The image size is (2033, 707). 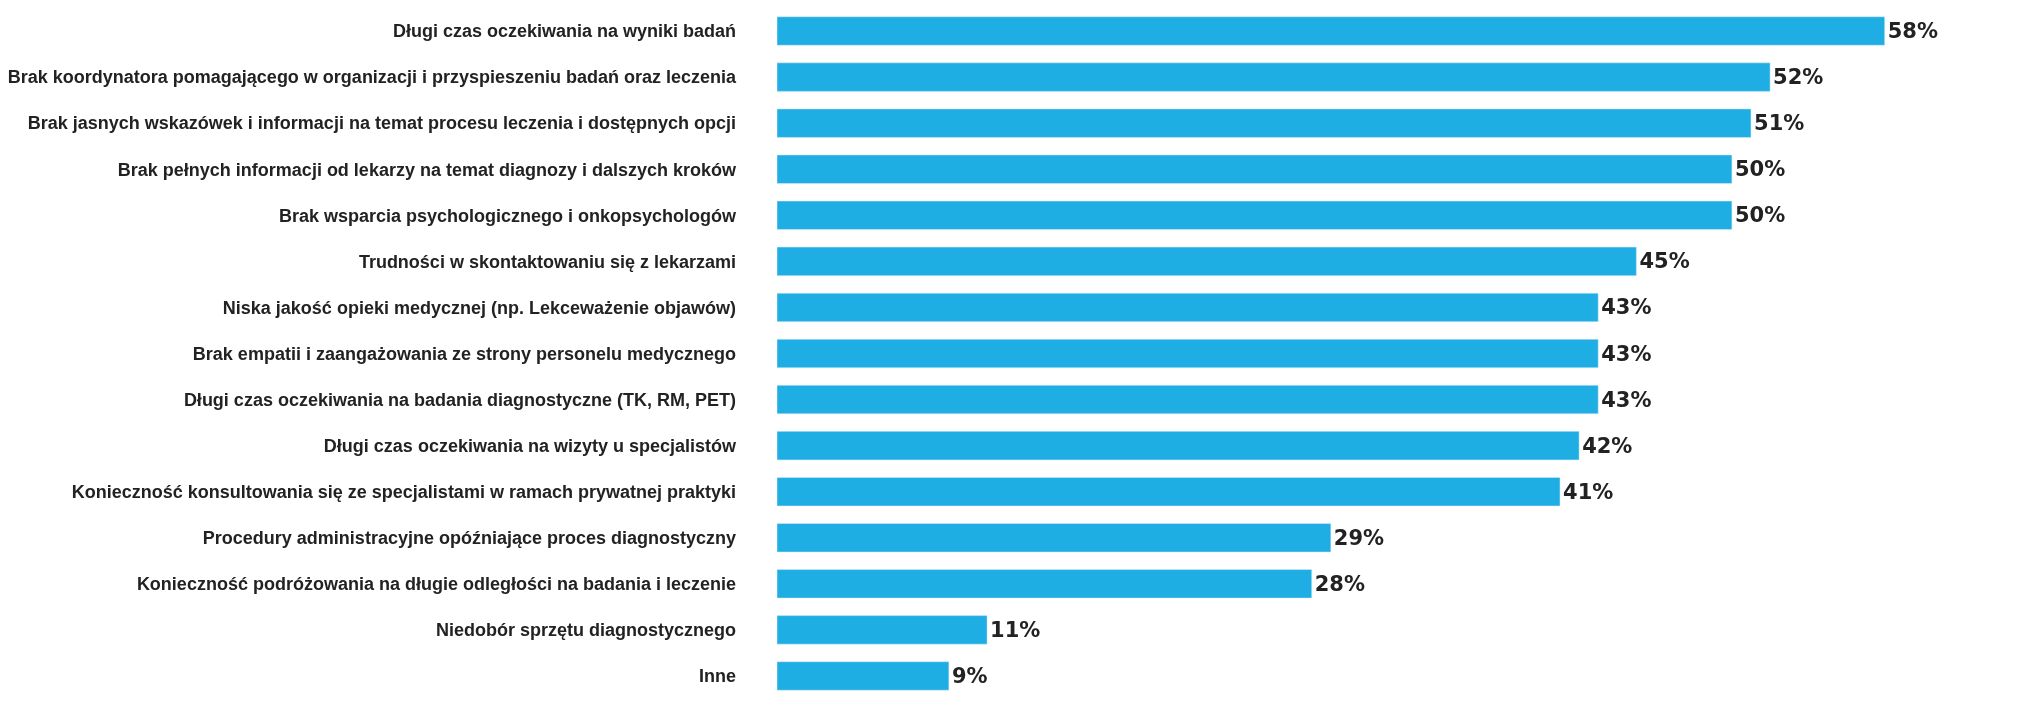 What do you see at coordinates (969, 675) in the screenshot?
I see `data-label: 9%` at bounding box center [969, 675].